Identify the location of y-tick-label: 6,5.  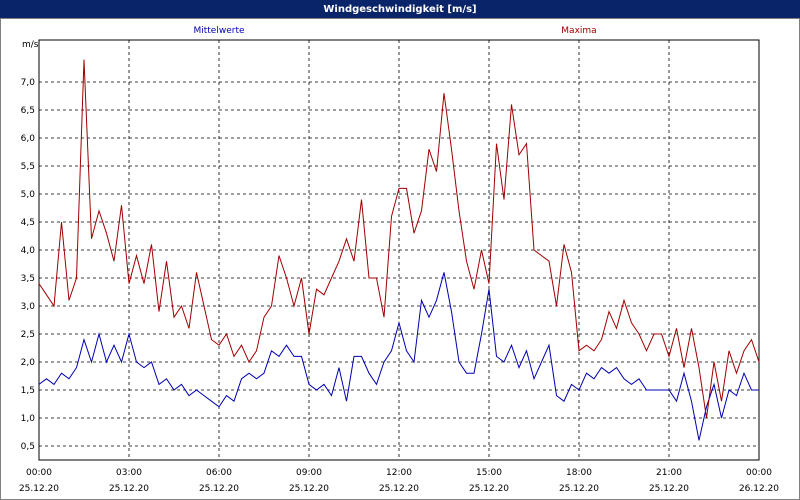
(28, 111).